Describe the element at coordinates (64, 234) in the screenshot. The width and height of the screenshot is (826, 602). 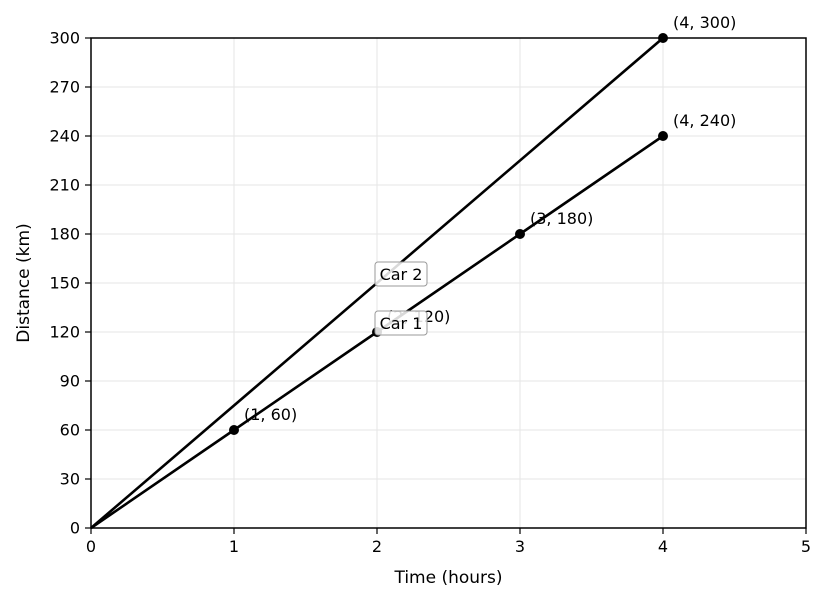
I see `y-tick-label: 180` at that location.